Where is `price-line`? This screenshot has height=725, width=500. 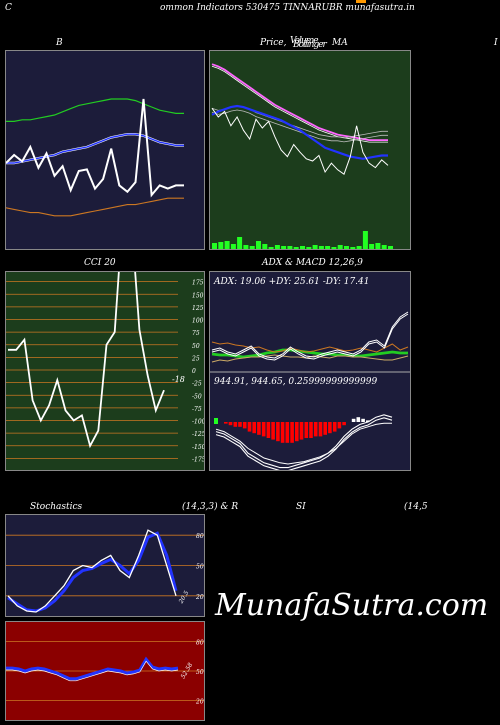 price-line is located at coordinates (300, 141).